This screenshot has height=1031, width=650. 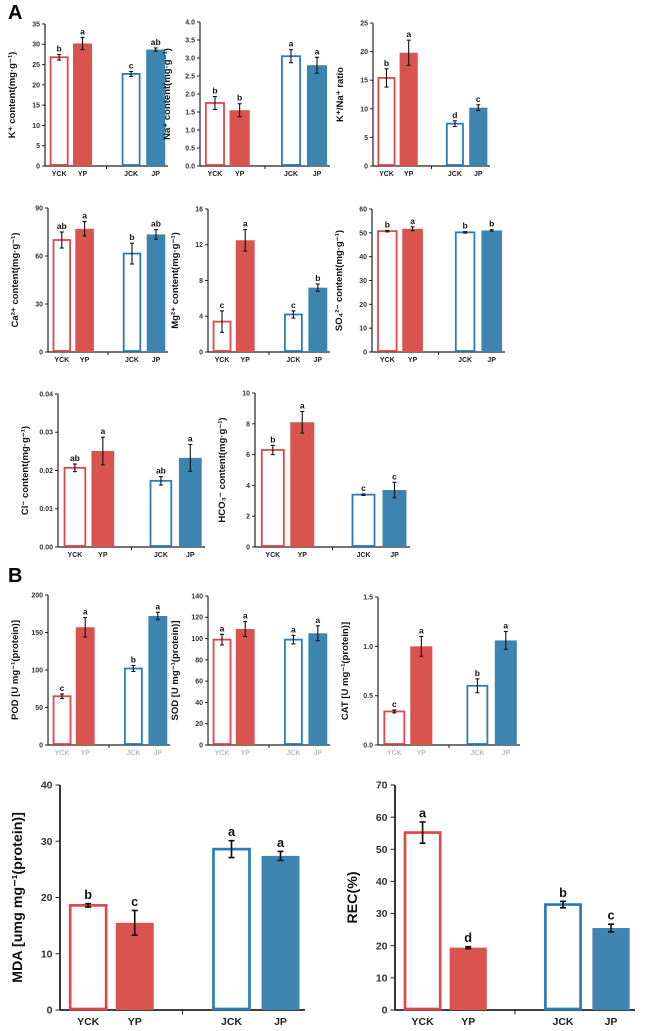 What do you see at coordinates (197, 639) in the screenshot?
I see `y-tick-label: 100` at bounding box center [197, 639].